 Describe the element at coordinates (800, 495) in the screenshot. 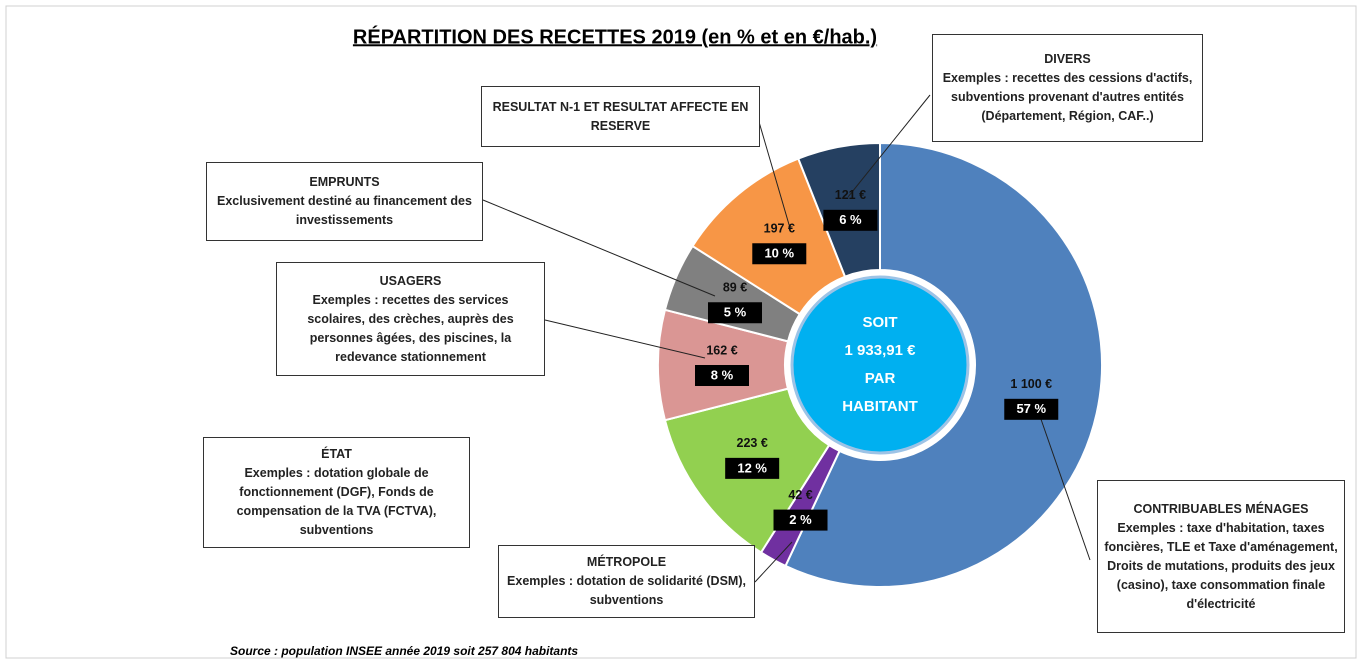

I see `amount-label: 42 €` at that location.